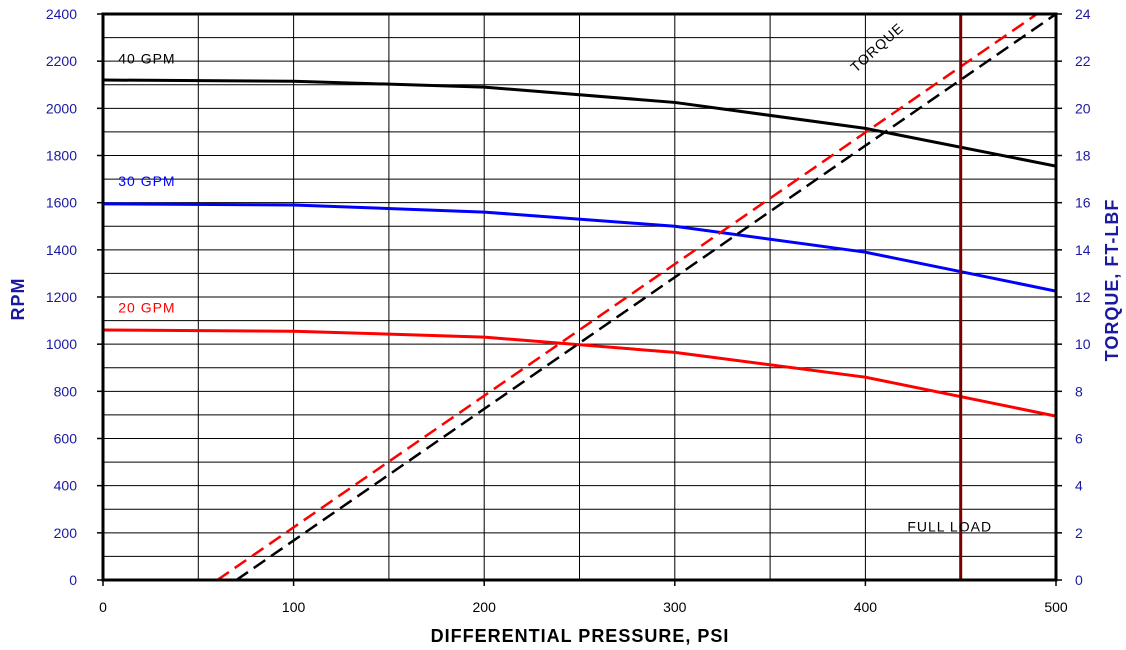 The height and width of the screenshot is (650, 1126). Describe the element at coordinates (73, 580) in the screenshot. I see `y-tick-label: 0` at that location.